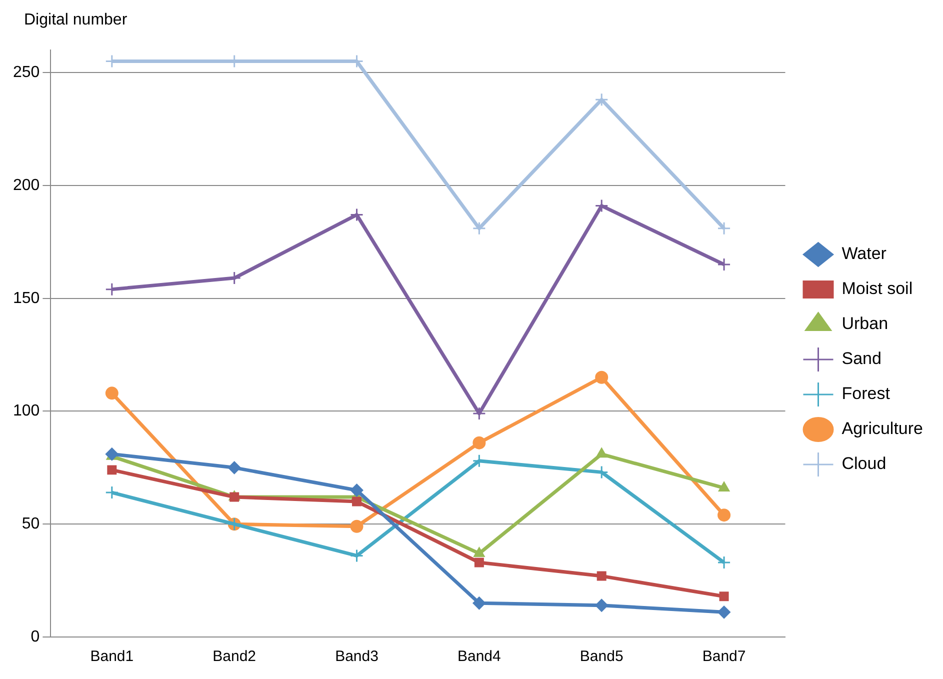  I want to click on x-tick-label: Band4, so click(479, 657).